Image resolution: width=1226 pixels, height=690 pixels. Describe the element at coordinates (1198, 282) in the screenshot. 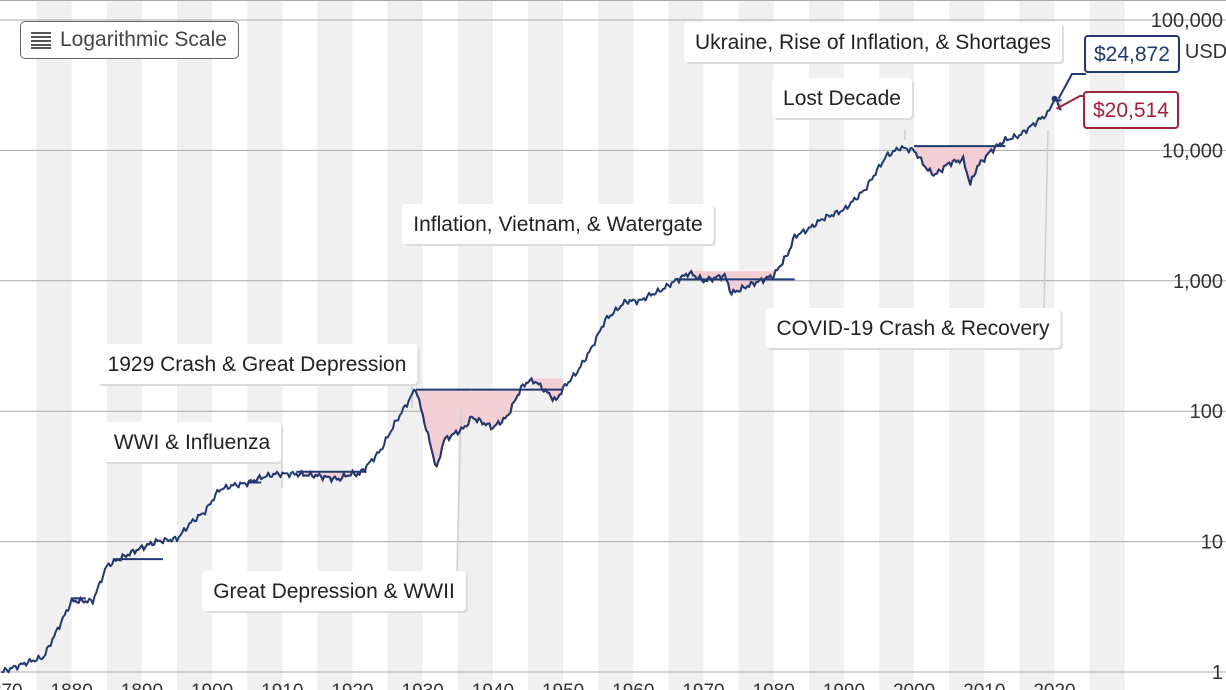

I see `y-tick-label: 1,000` at that location.